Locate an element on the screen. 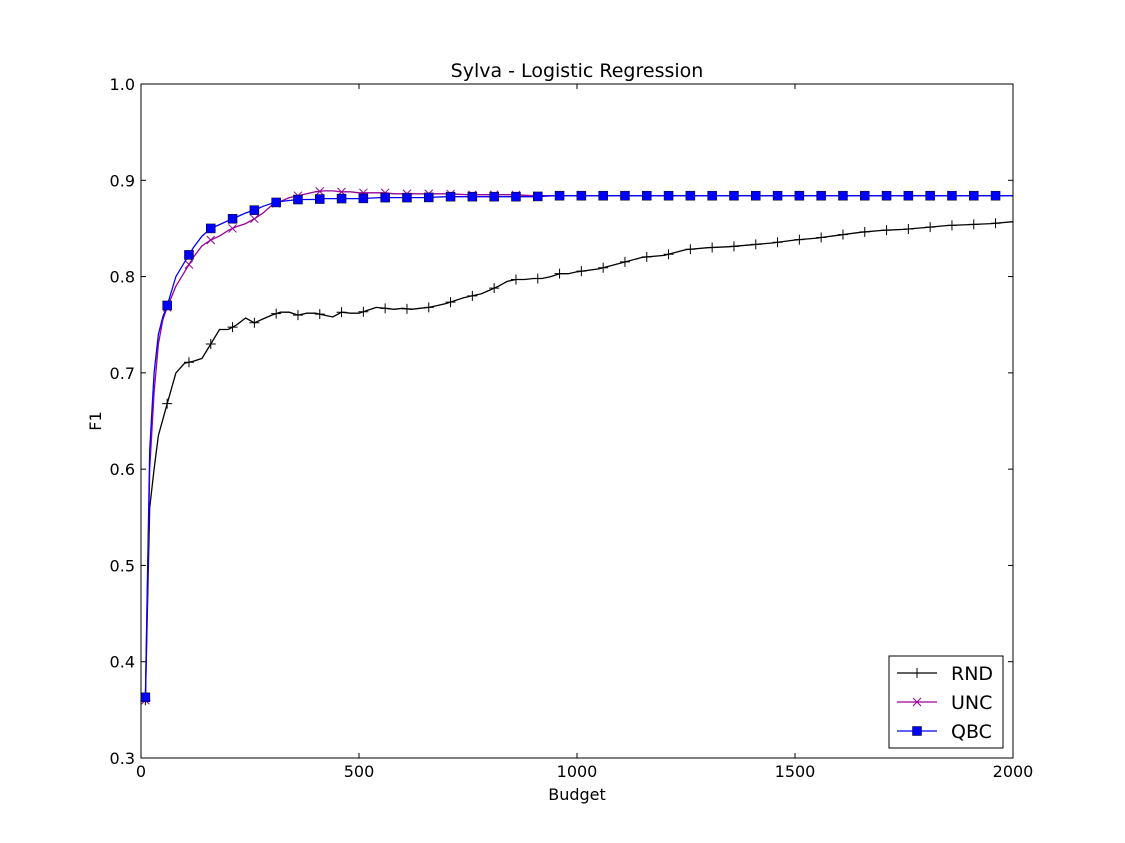 This screenshot has width=1125, height=843. x-axis-label: Budget is located at coordinates (577, 794).